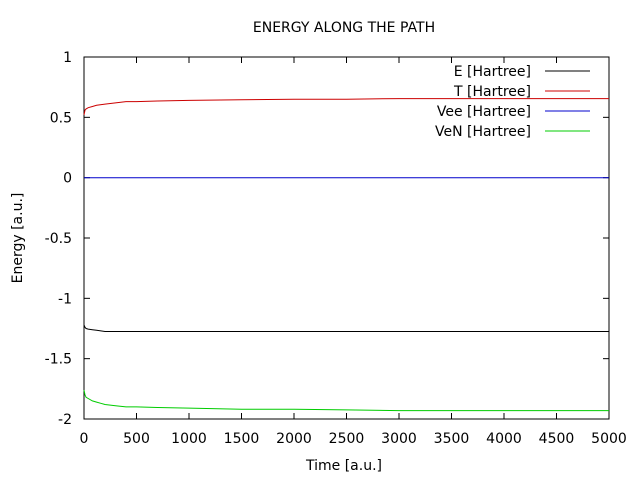 The height and width of the screenshot is (480, 640). Describe the element at coordinates (609, 439) in the screenshot. I see `x-tick-label: 5000` at that location.